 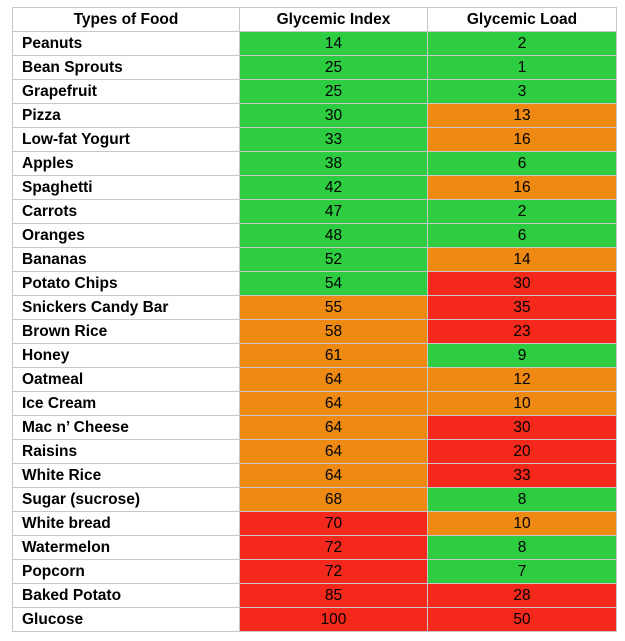 What do you see at coordinates (126, 571) in the screenshot?
I see `food-name-cell: Popcorn` at bounding box center [126, 571].